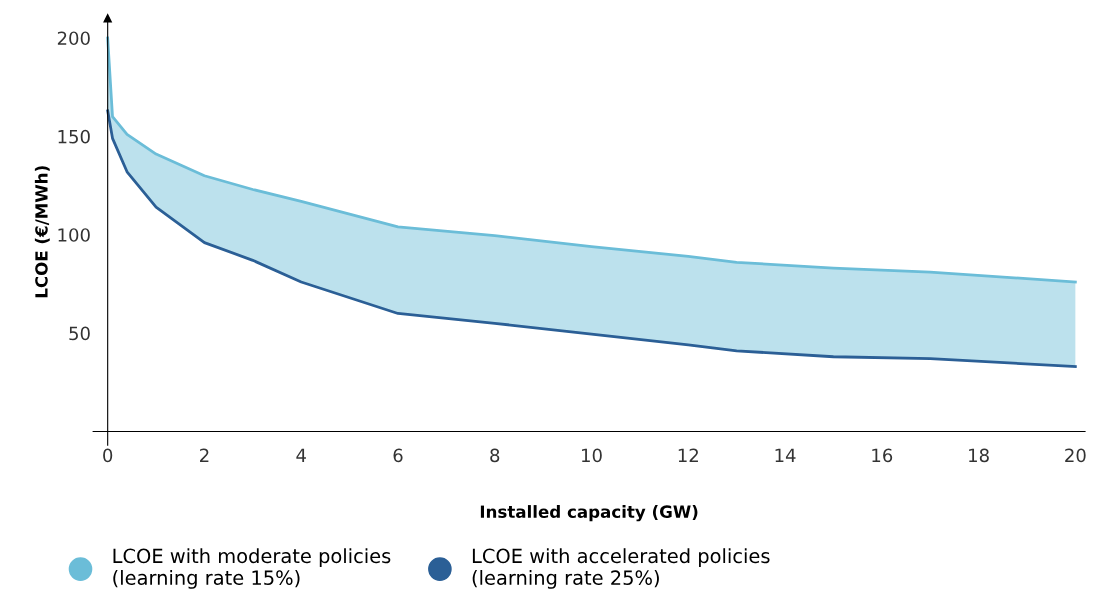  I want to click on legend-label: LCOE with accelerated policies (learning rate 25%), so click(621, 568).